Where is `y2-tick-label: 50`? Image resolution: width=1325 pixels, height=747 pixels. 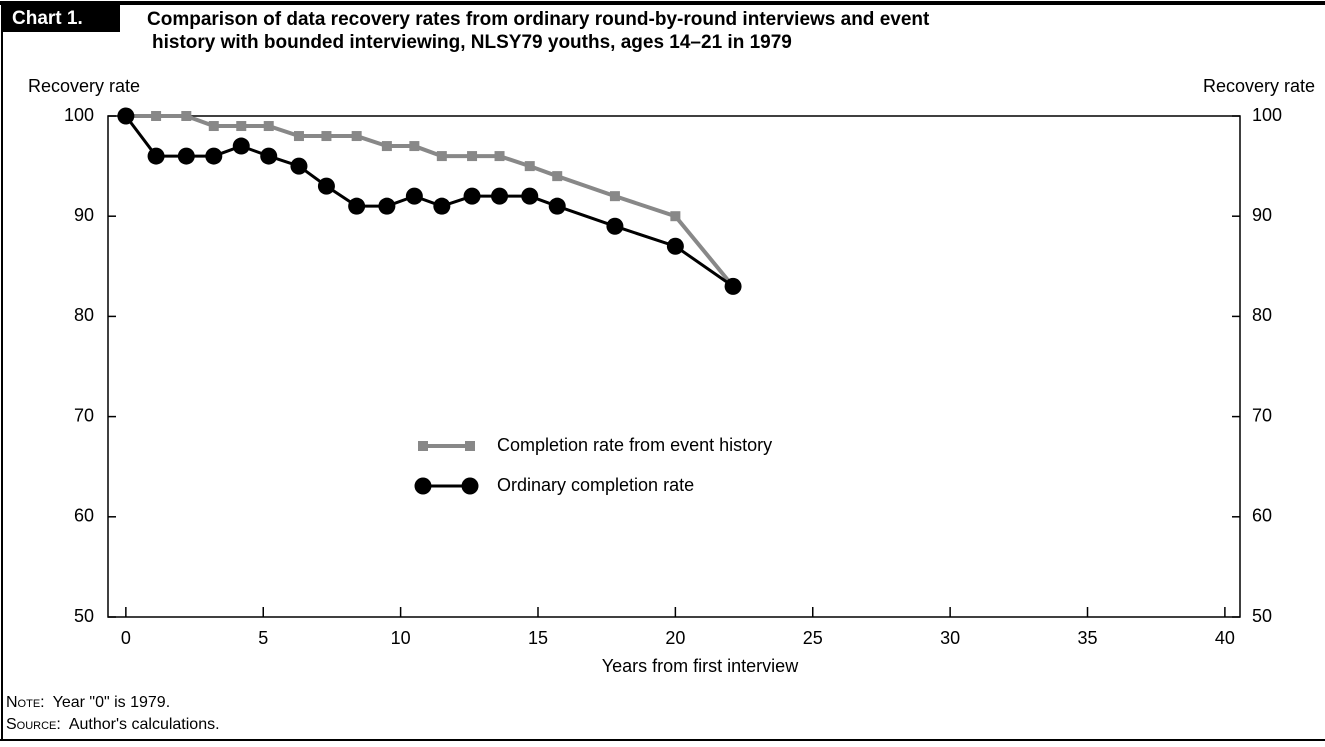
y2-tick-label: 50 is located at coordinates (1262, 616).